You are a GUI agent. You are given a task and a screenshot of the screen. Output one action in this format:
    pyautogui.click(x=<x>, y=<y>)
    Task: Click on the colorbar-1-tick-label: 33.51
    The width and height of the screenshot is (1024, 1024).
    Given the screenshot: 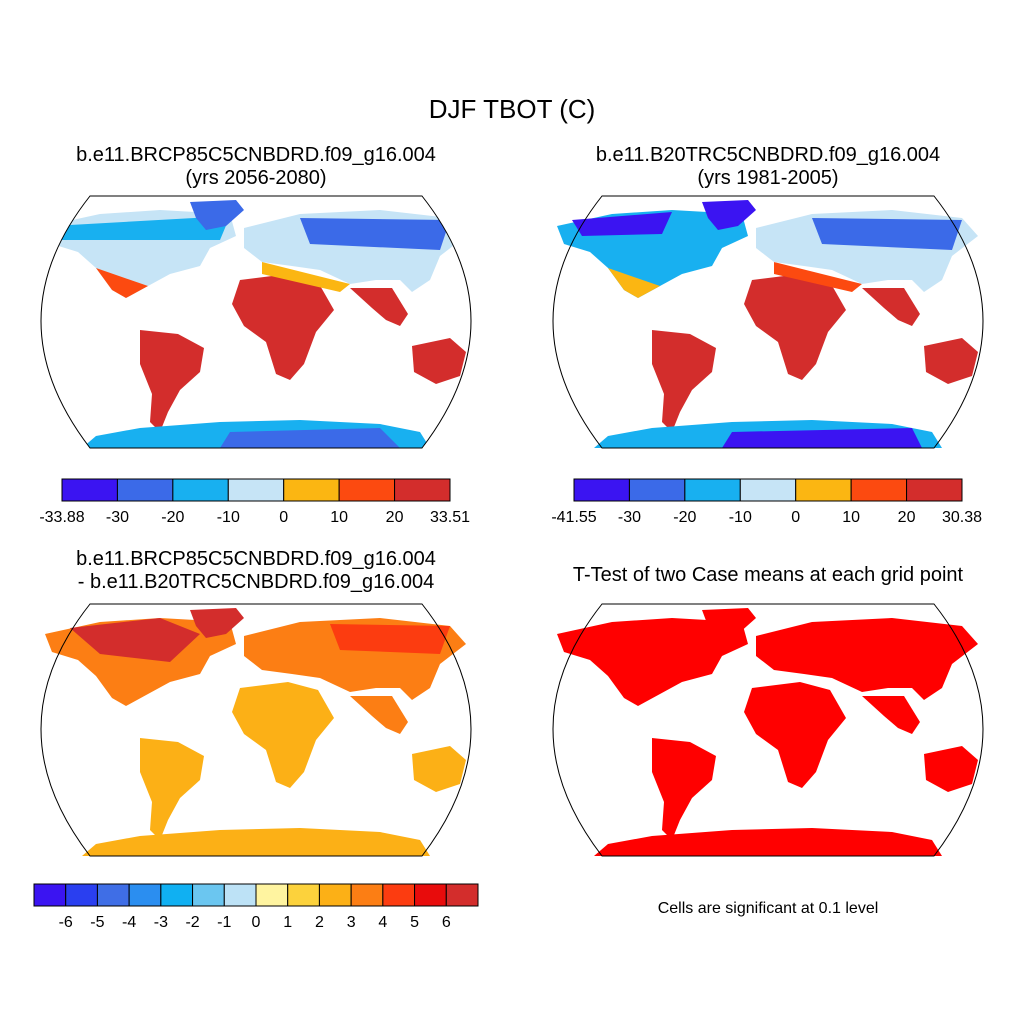 What is the action you would take?
    pyautogui.click(x=450, y=517)
    